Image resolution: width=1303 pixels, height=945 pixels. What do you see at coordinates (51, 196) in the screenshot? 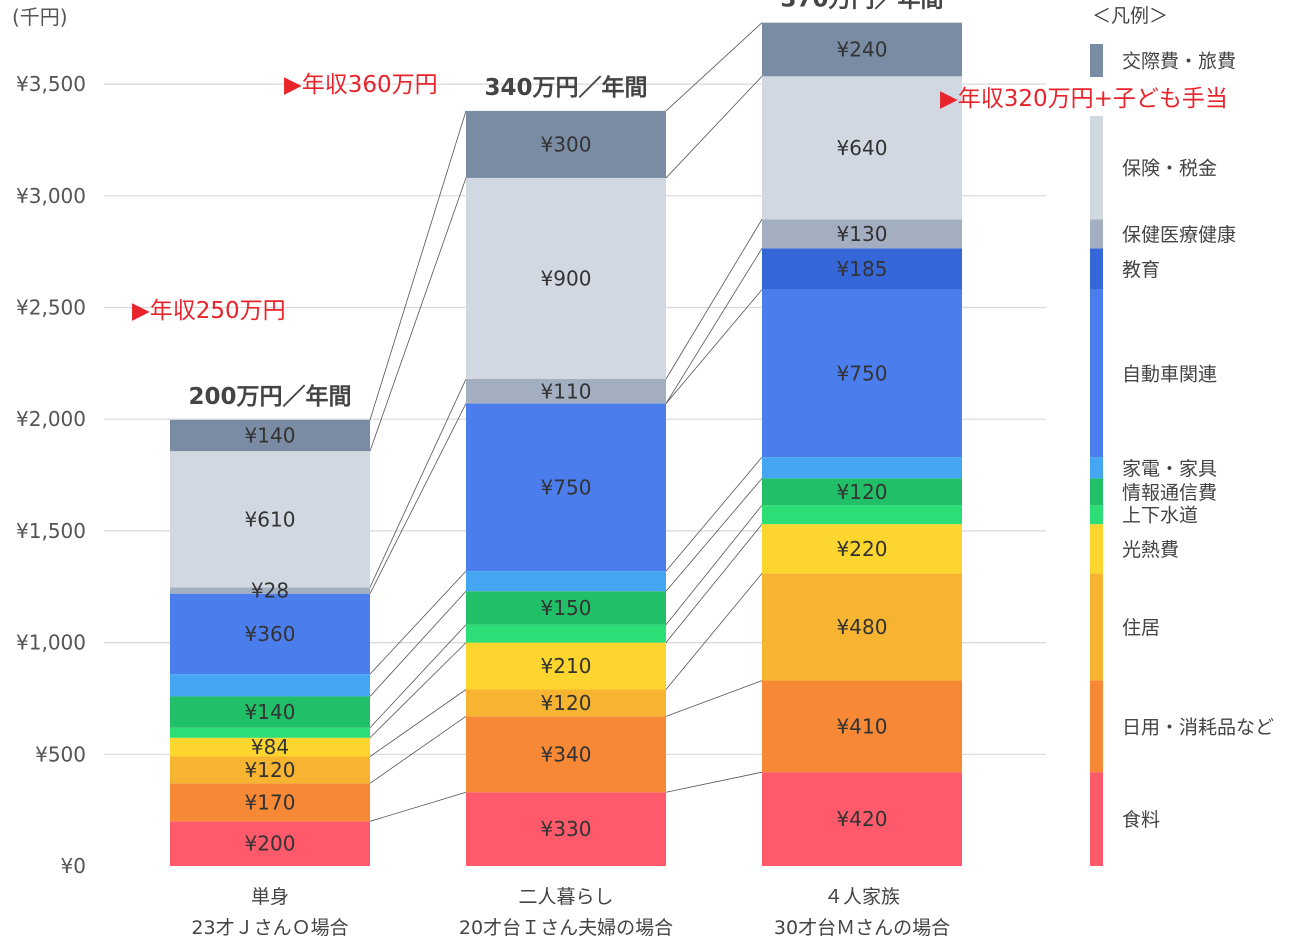
I see `y-tick-label: ¥3,000` at bounding box center [51, 196].